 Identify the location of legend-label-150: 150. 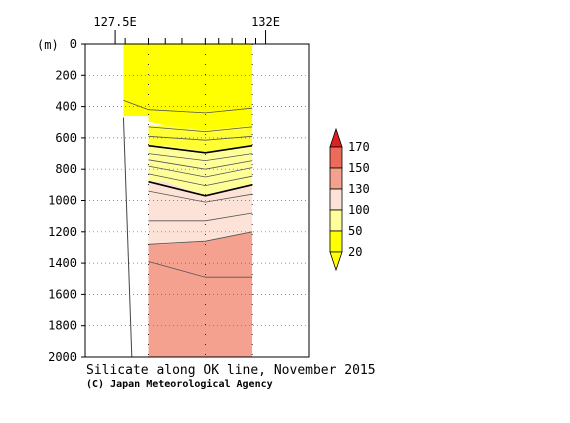
(359, 168).